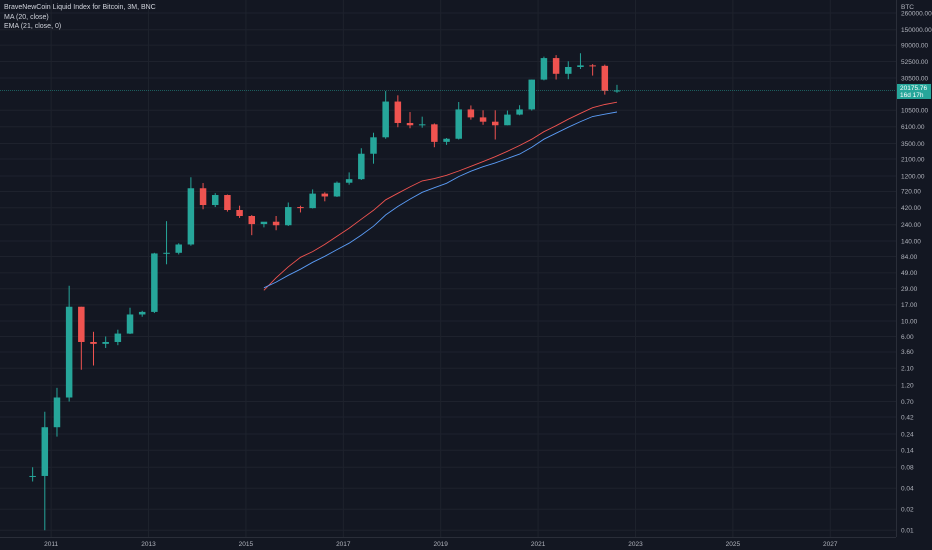 The image size is (932, 550). Describe the element at coordinates (911, 192) in the screenshot. I see `price-tick-label: 720.00` at that location.